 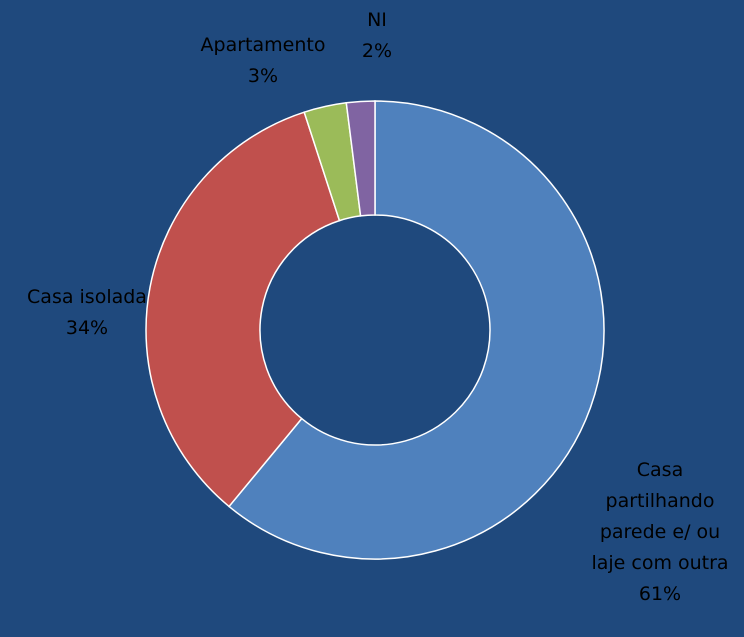 What do you see at coordinates (87, 328) in the screenshot?
I see `value-label: 34%` at bounding box center [87, 328].